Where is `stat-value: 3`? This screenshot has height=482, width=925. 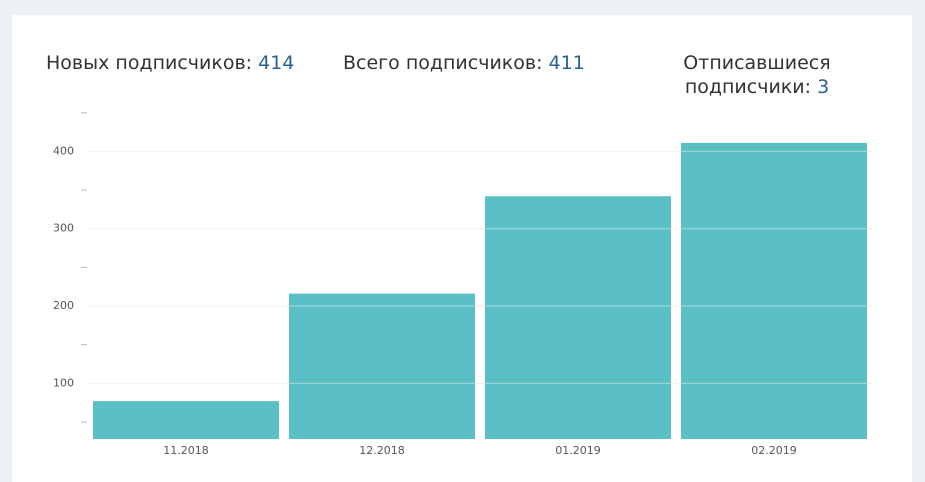 stat-value: 3 is located at coordinates (823, 87).